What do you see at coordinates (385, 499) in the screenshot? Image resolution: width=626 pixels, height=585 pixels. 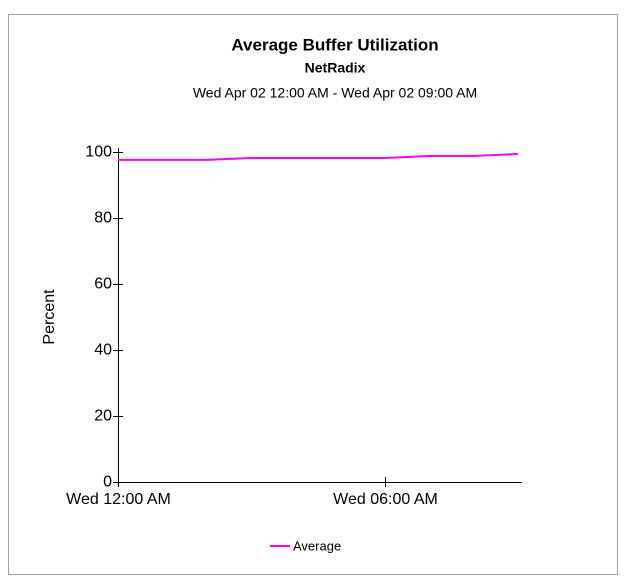 I see `x-tick-label: Wed 06:00 AM` at bounding box center [385, 499].